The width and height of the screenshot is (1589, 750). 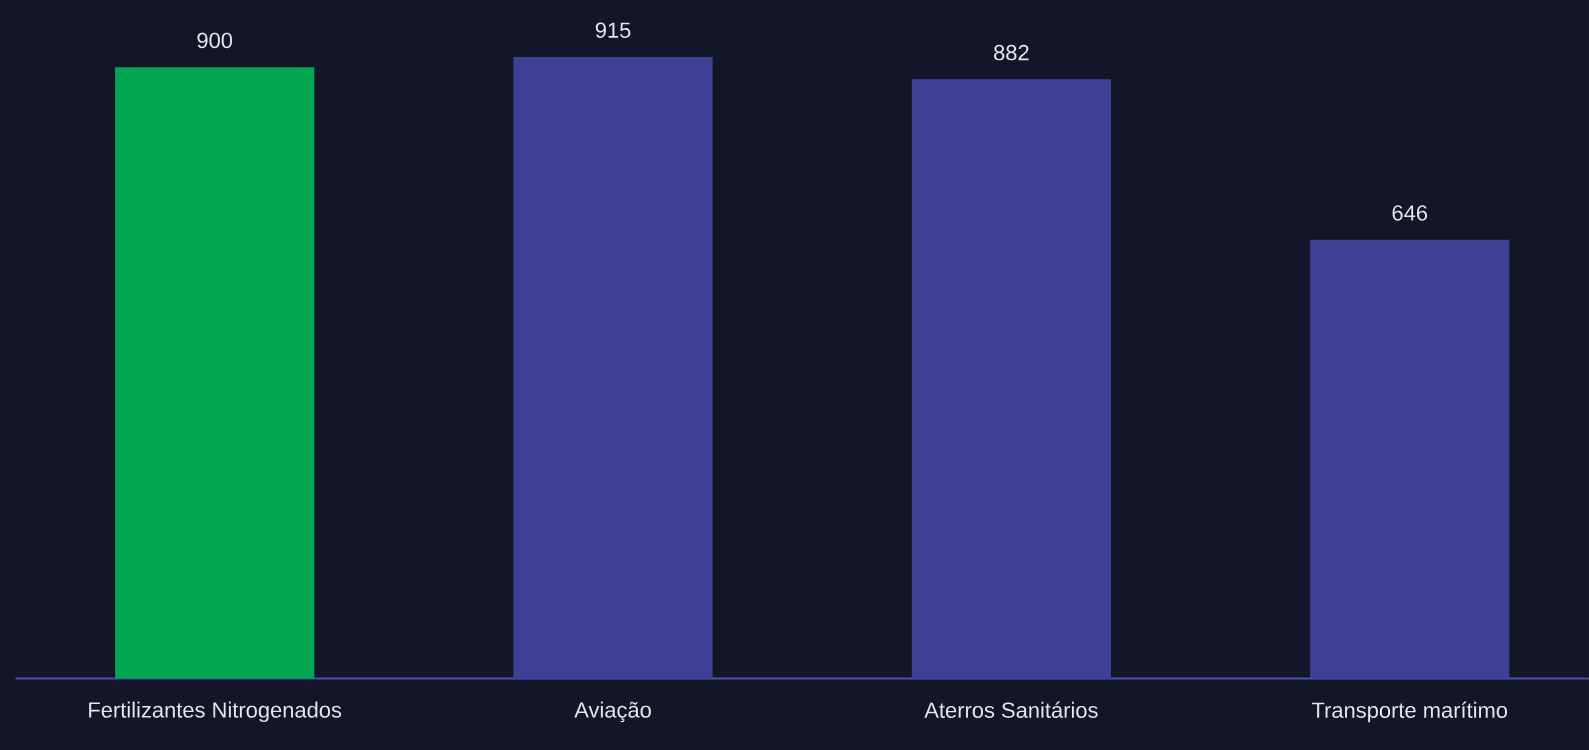 I want to click on x-tick-label: Transporte marítimo, so click(x=1409, y=712).